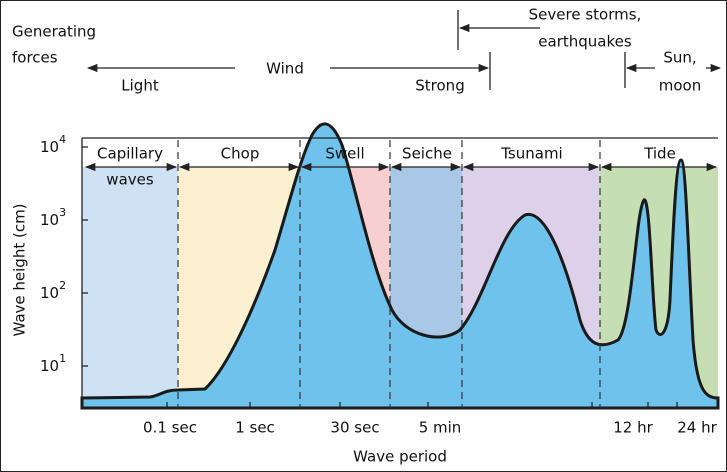  What do you see at coordinates (531, 154) in the screenshot?
I see `region-label: Tsunami` at bounding box center [531, 154].